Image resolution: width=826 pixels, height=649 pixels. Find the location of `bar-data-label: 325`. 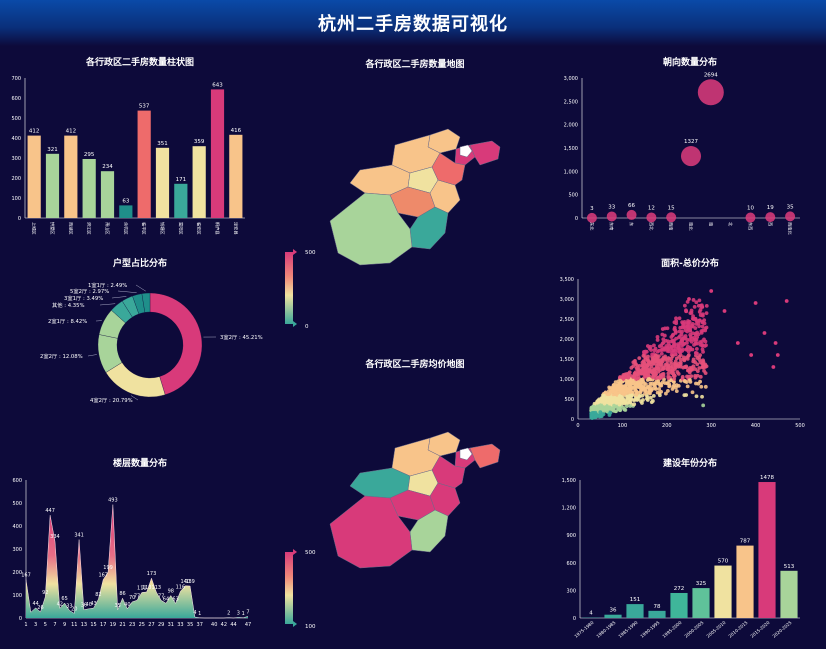

bar-data-label: 325 is located at coordinates (701, 584).